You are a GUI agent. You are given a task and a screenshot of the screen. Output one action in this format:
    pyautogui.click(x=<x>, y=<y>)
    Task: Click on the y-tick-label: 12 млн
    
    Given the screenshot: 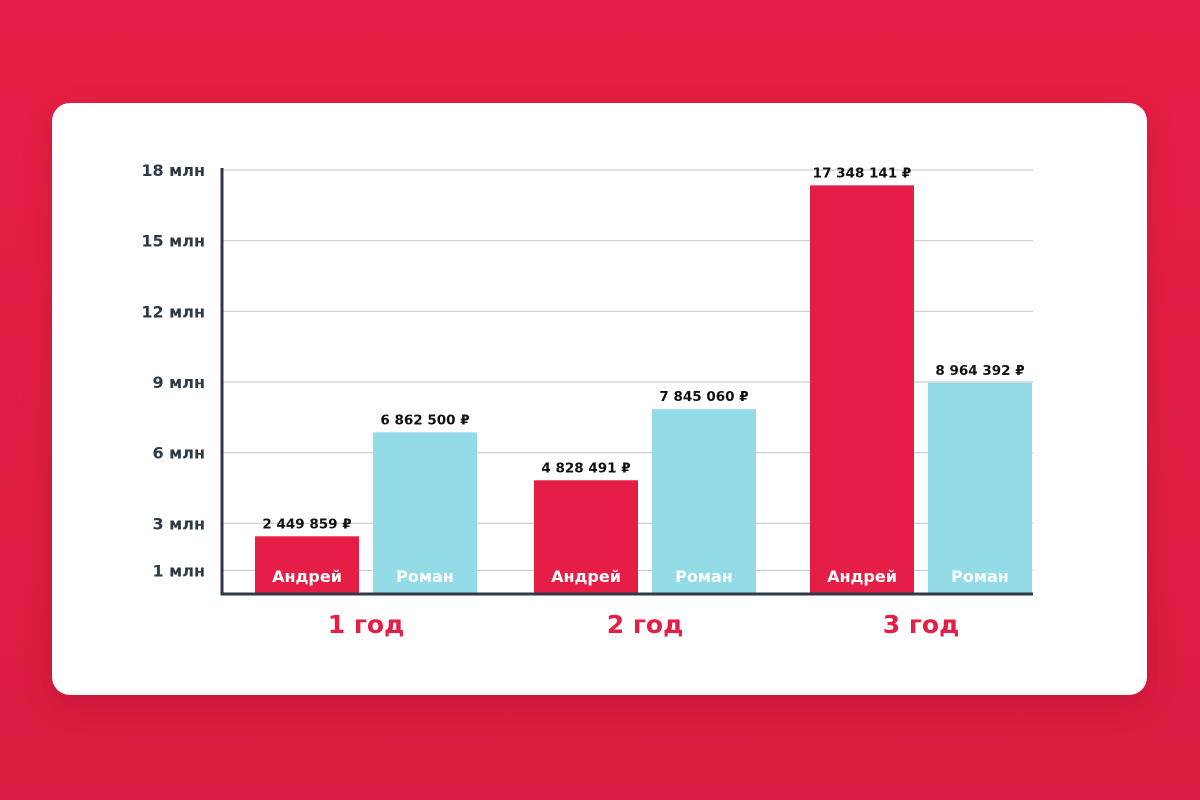 What is the action you would take?
    pyautogui.click(x=173, y=311)
    